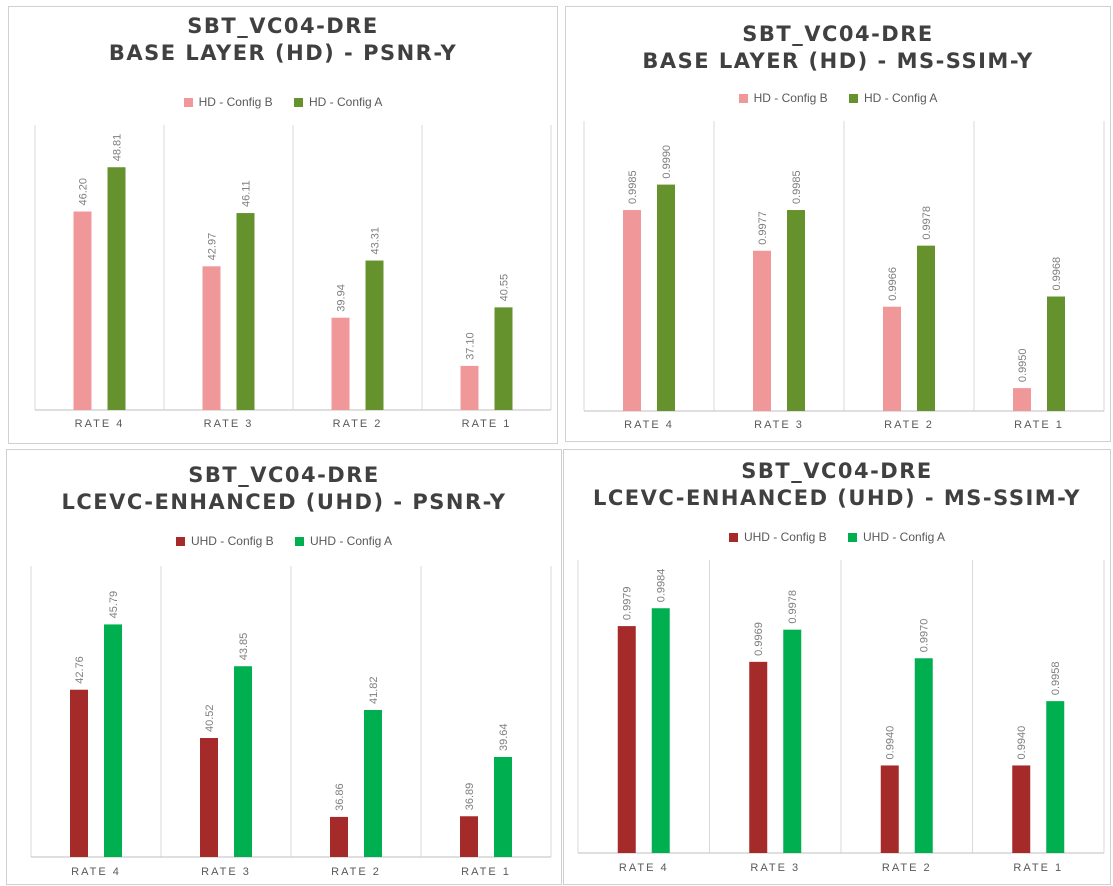  I want to click on data-label: 42.76, so click(80, 670).